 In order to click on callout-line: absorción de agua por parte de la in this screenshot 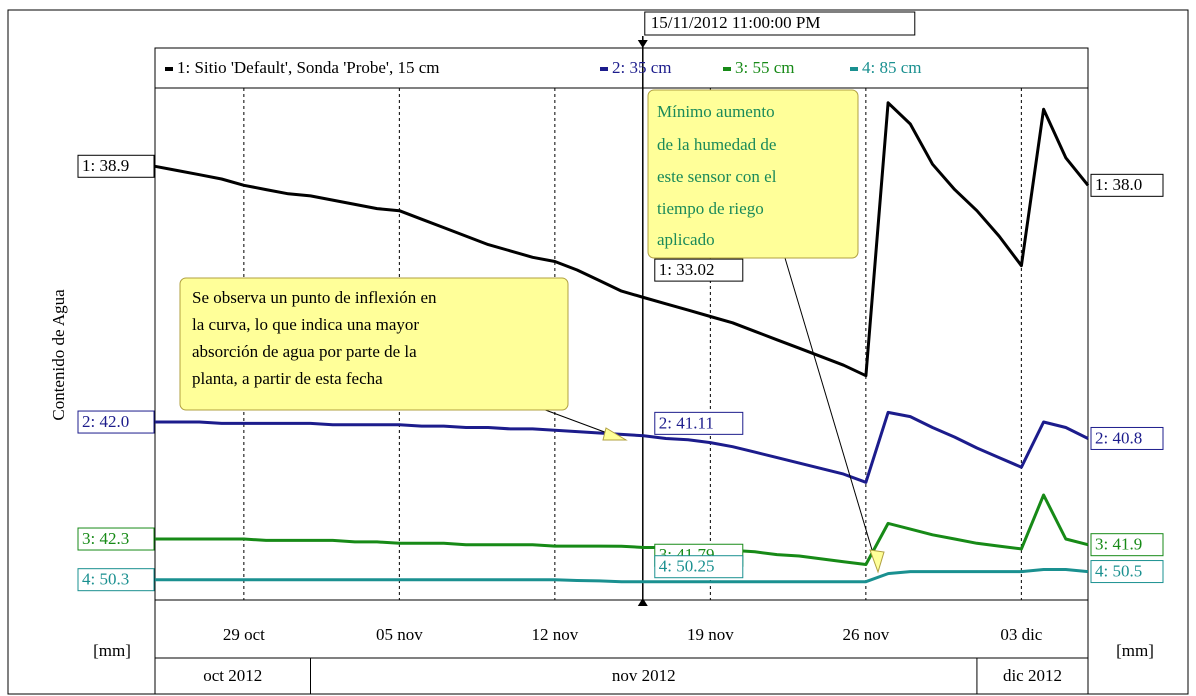, I will do `click(304, 351)`.